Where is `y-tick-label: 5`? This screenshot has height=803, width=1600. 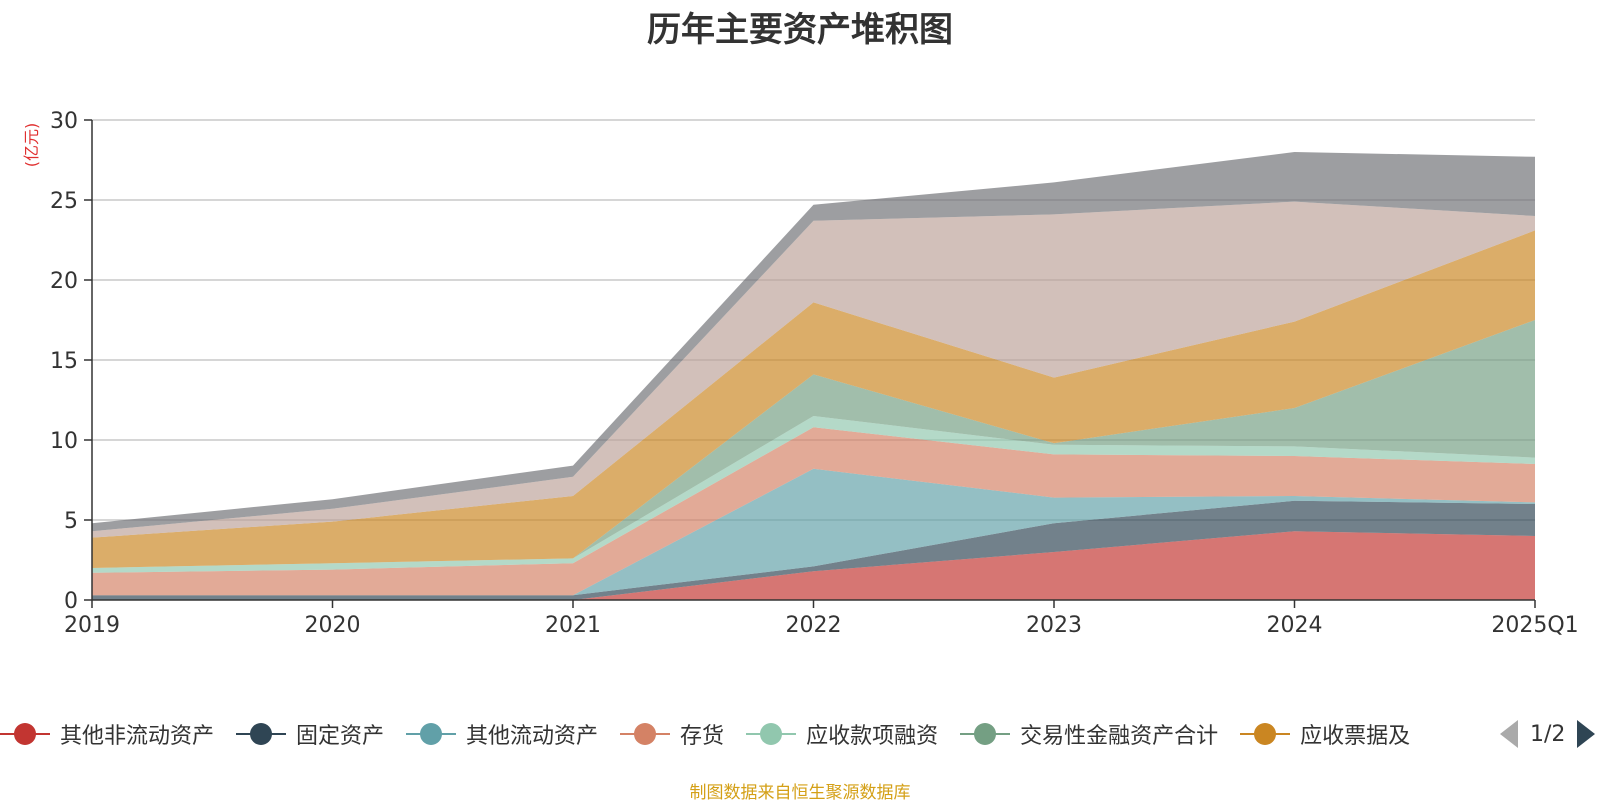
y-tick-label: 5 is located at coordinates (71, 521).